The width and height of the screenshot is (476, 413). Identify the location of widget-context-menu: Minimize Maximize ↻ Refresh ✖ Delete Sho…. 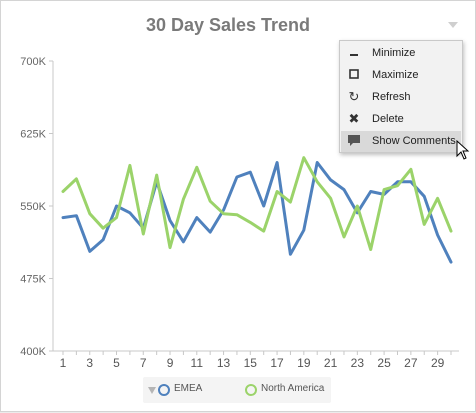
(401, 96).